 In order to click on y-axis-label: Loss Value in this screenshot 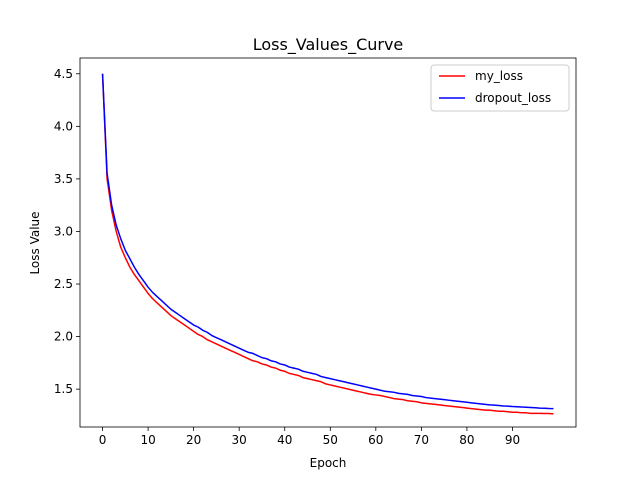, I will do `click(35, 242)`.